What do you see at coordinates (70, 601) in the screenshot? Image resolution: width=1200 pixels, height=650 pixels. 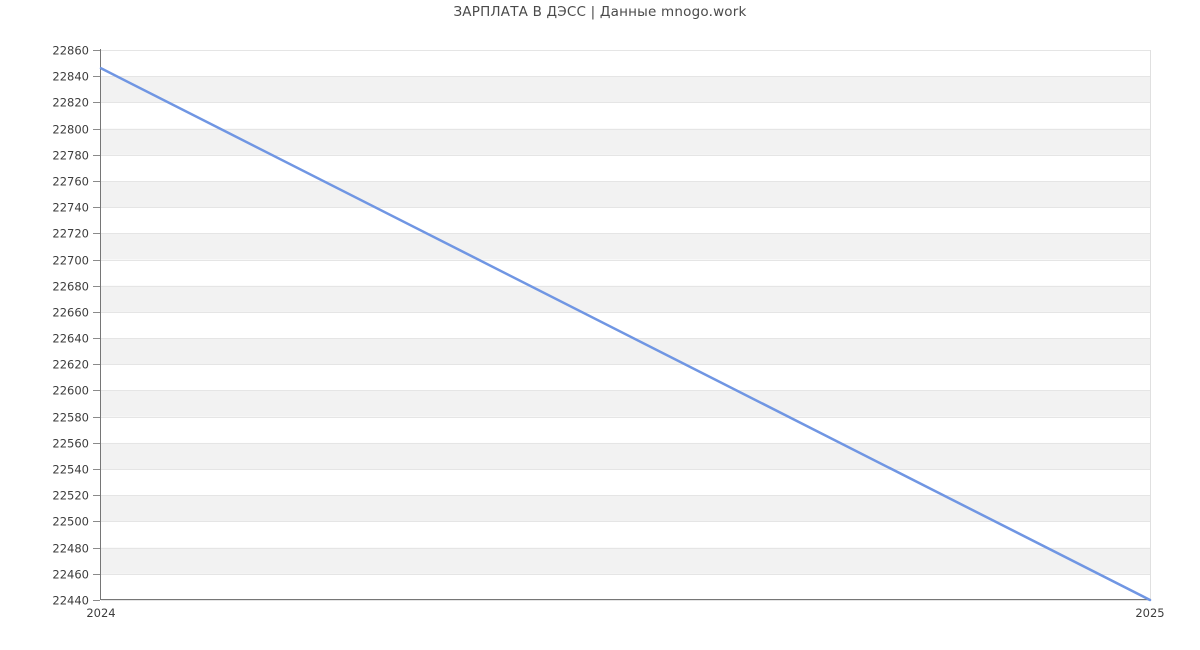 I see `y-tick-label: 22440` at bounding box center [70, 601].